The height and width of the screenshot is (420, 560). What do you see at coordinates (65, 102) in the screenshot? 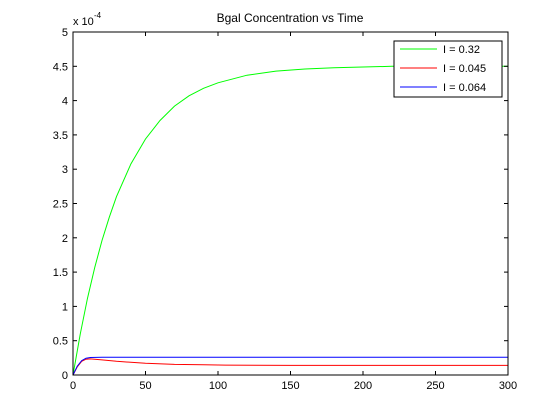
I see `y-tick-label: 4` at bounding box center [65, 102].